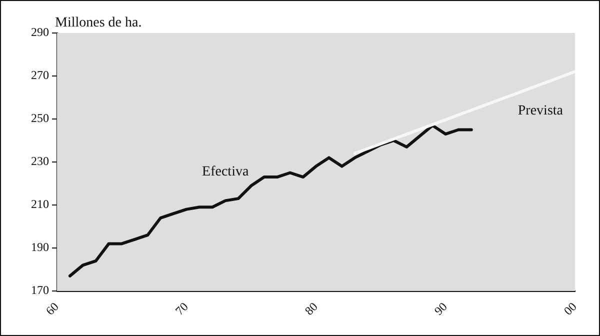  I want to click on y-tick-label: 210, so click(40, 204).